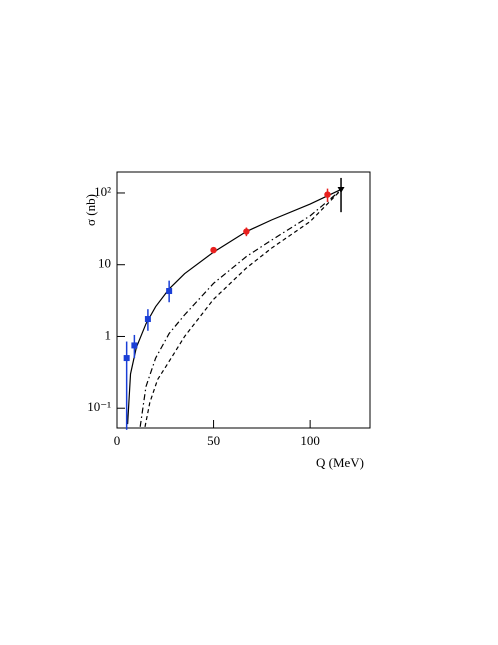 The image size is (498, 645). Describe the element at coordinates (340, 462) in the screenshot. I see `x-axis-label: Q (MeV)` at that location.